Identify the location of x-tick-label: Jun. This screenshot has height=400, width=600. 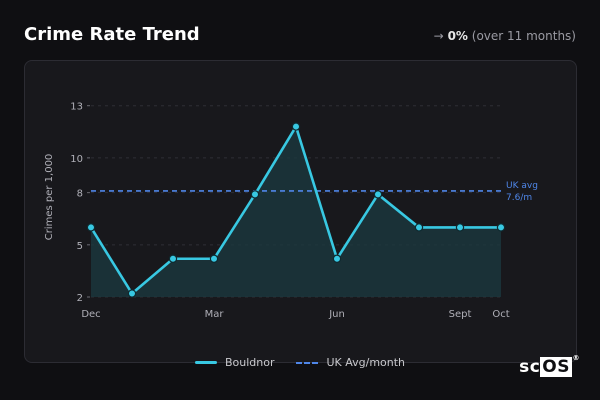
(336, 314).